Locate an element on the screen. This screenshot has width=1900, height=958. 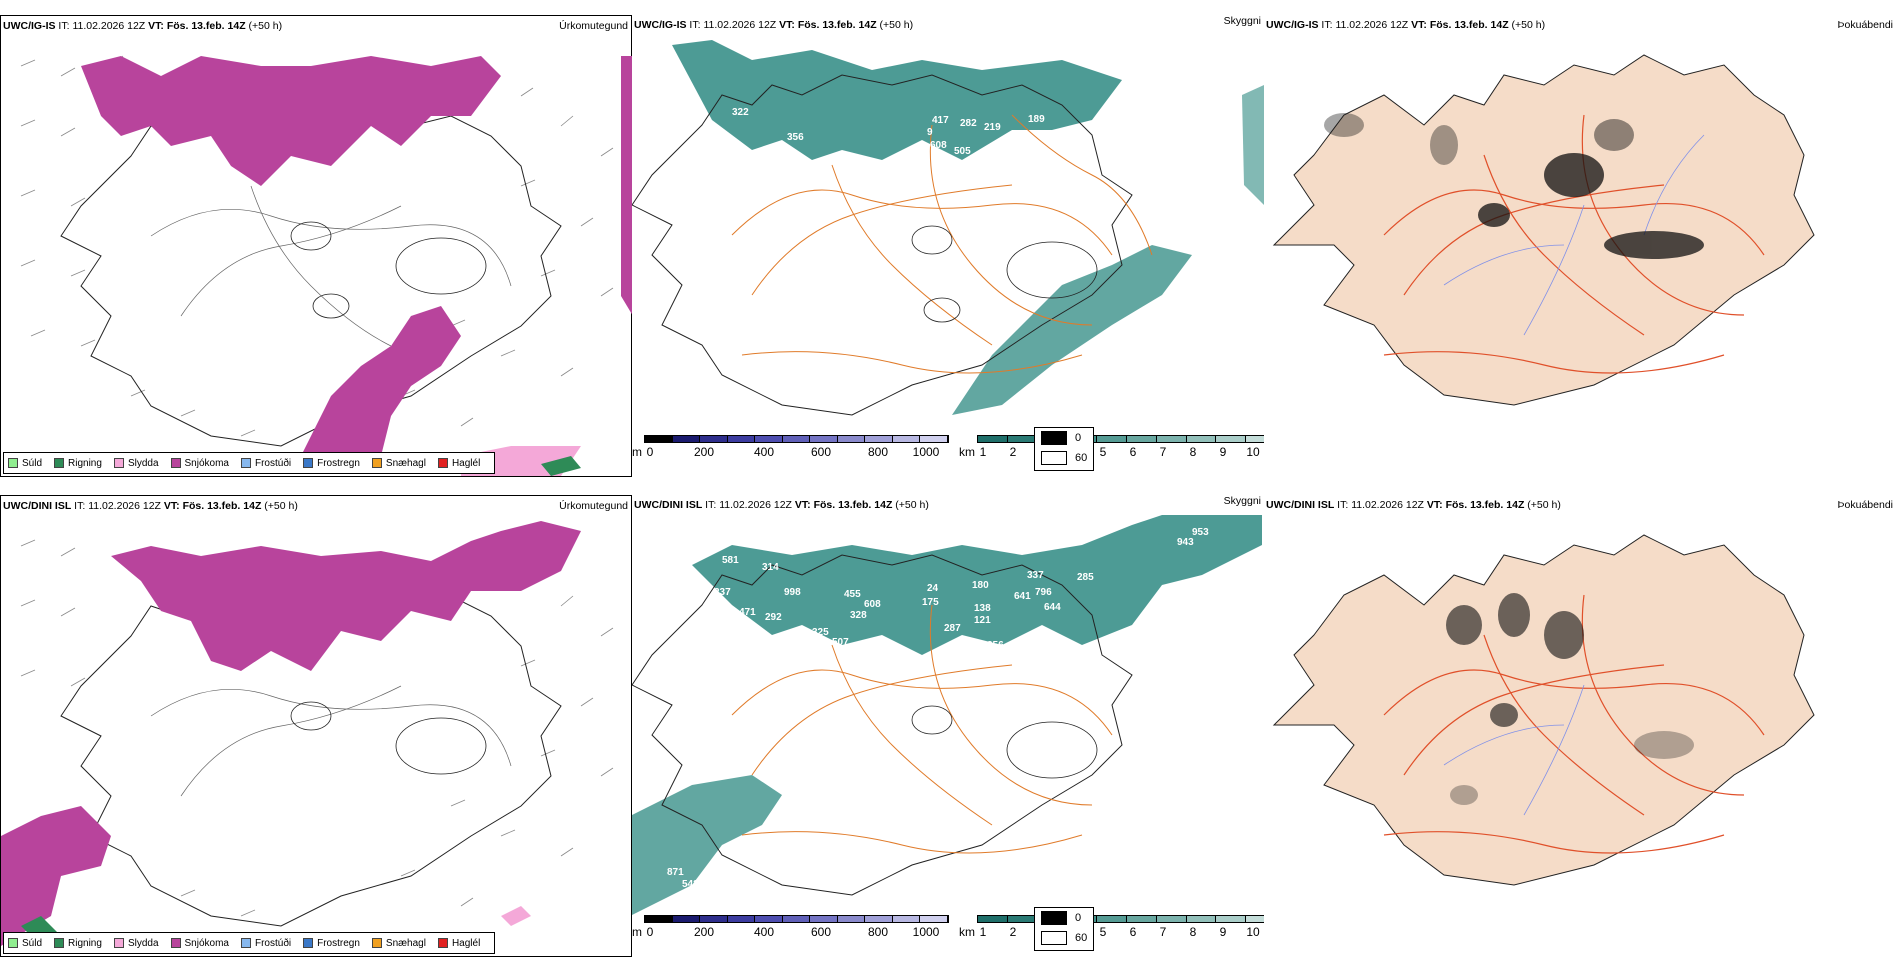
cloud-base-label: 175 is located at coordinates (930, 602).